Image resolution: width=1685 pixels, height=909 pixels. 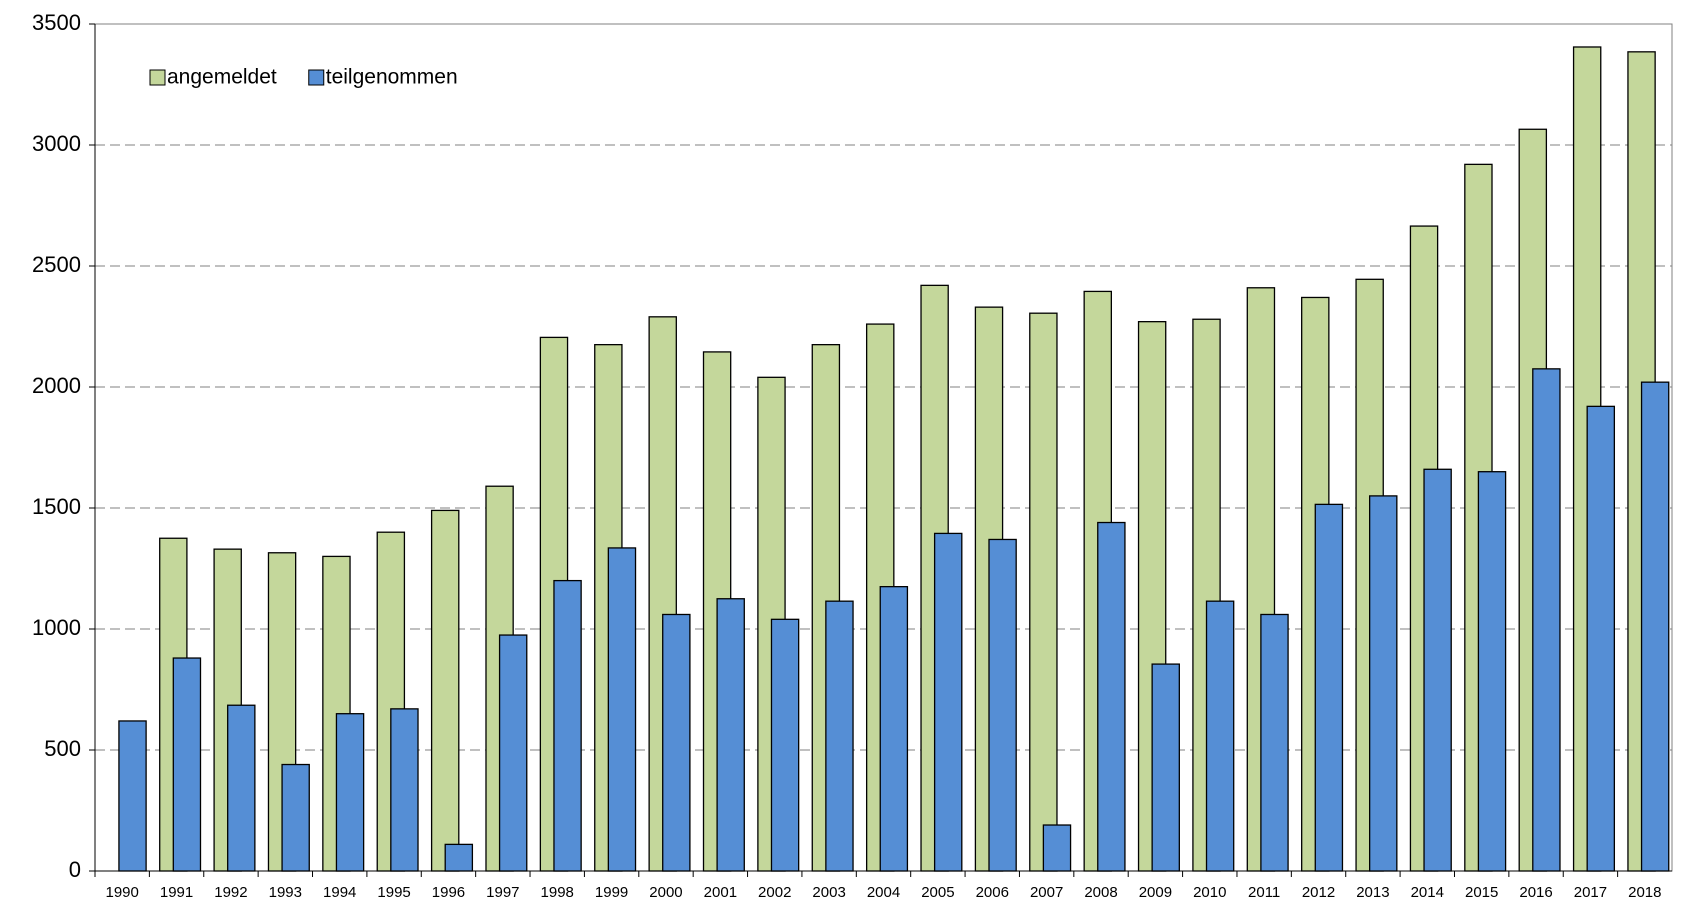 What do you see at coordinates (392, 77) in the screenshot?
I see `legend-label: teilgenommen` at bounding box center [392, 77].